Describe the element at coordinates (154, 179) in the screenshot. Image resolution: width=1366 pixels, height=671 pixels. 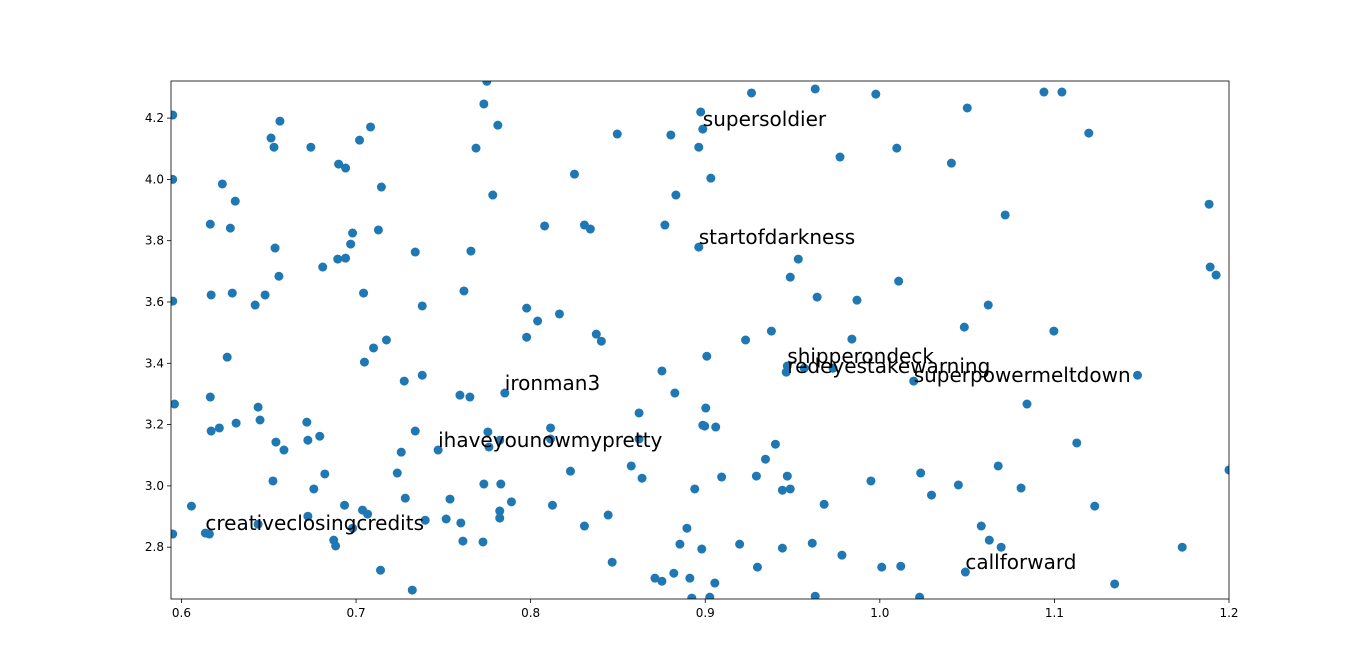
I see `y-tick-label: 4.0` at that location.